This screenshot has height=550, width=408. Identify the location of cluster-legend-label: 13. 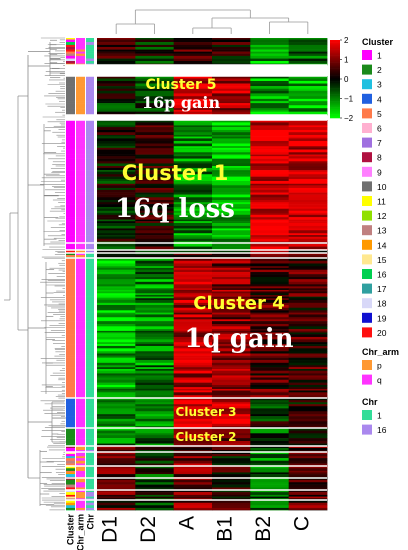
(382, 231).